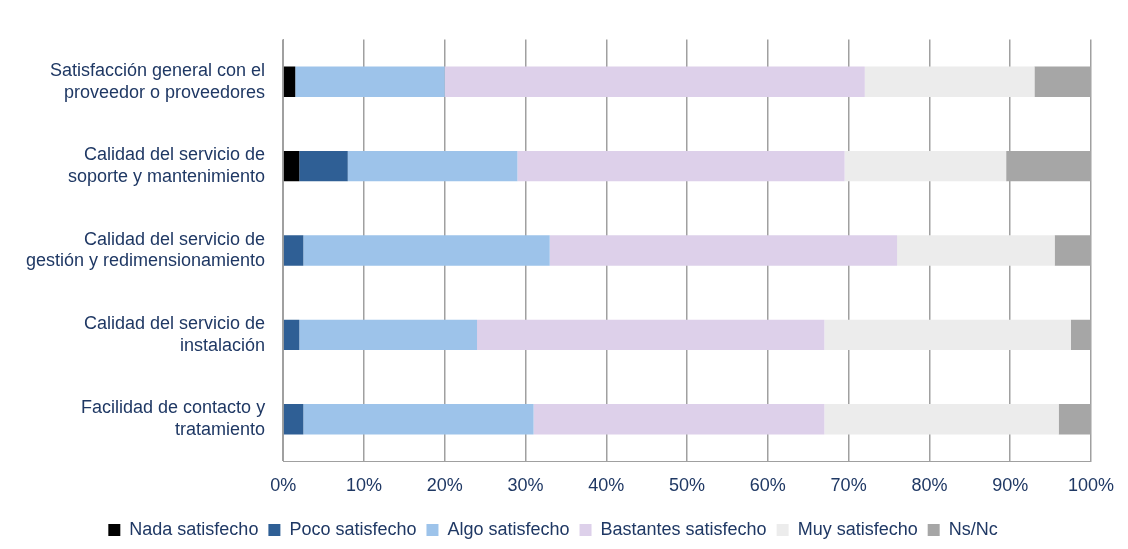  Describe the element at coordinates (687, 485) in the screenshot. I see `x-tick-label: 50%` at that location.